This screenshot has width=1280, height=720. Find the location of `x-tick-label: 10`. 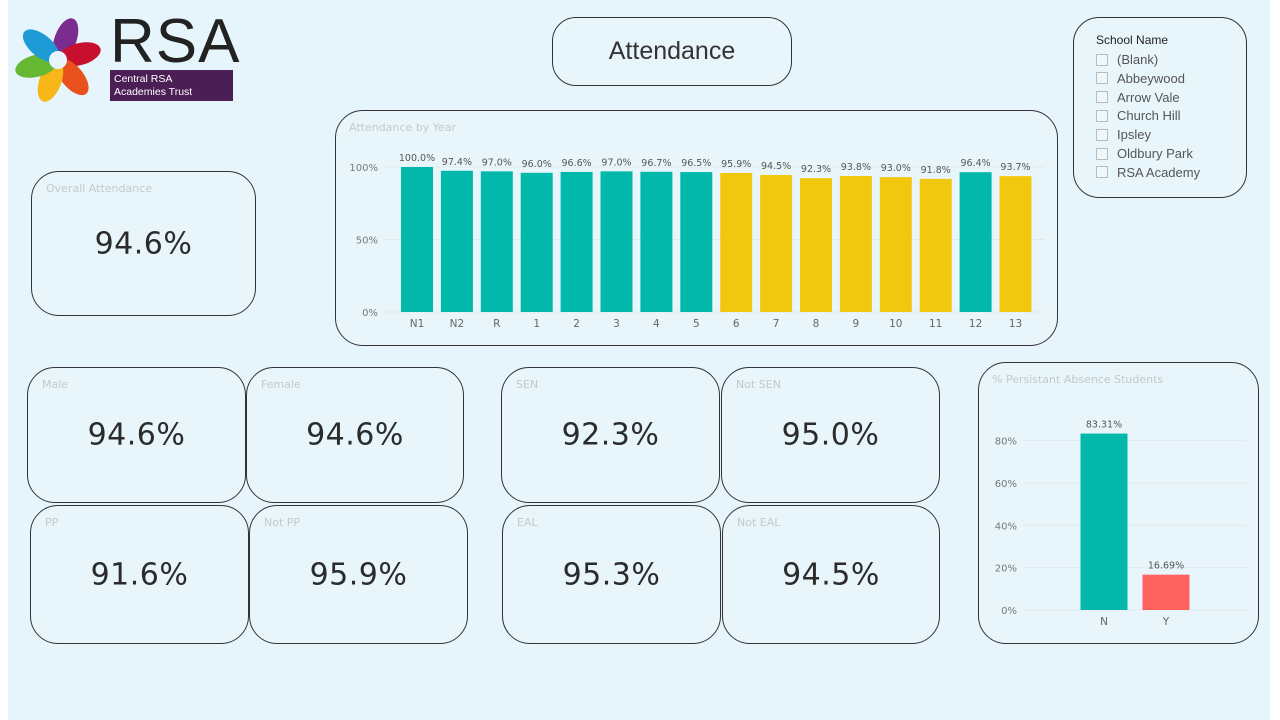

x-tick-label: 10 is located at coordinates (895, 324).